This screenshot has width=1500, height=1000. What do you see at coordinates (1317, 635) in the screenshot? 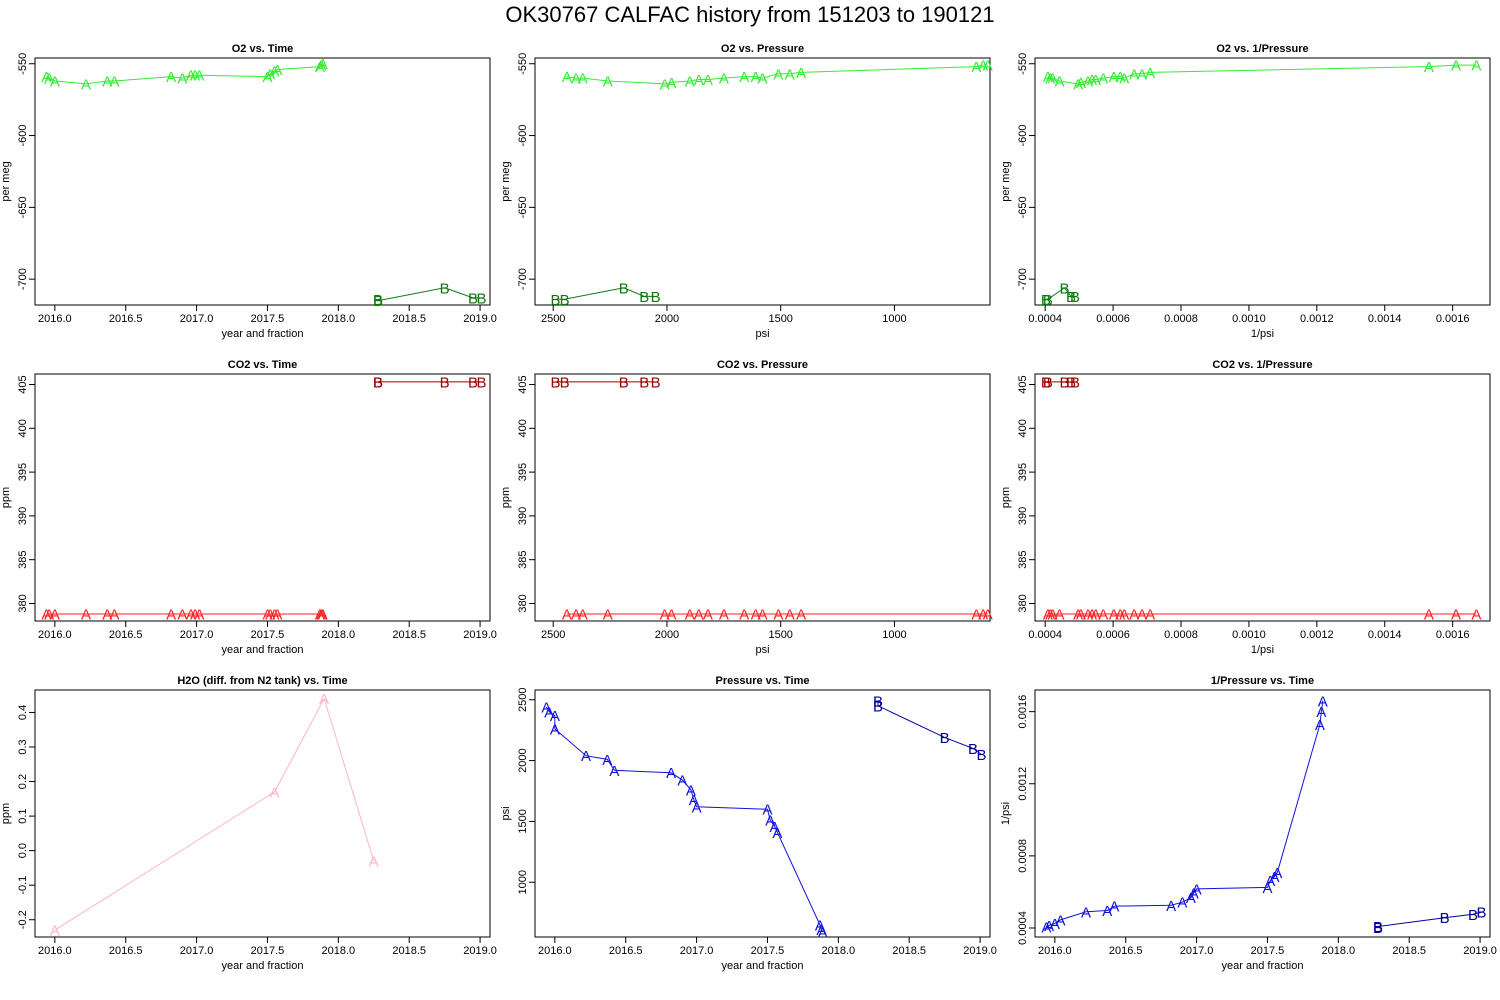
I see `x-tick-label: 0.0012` at bounding box center [1317, 635].